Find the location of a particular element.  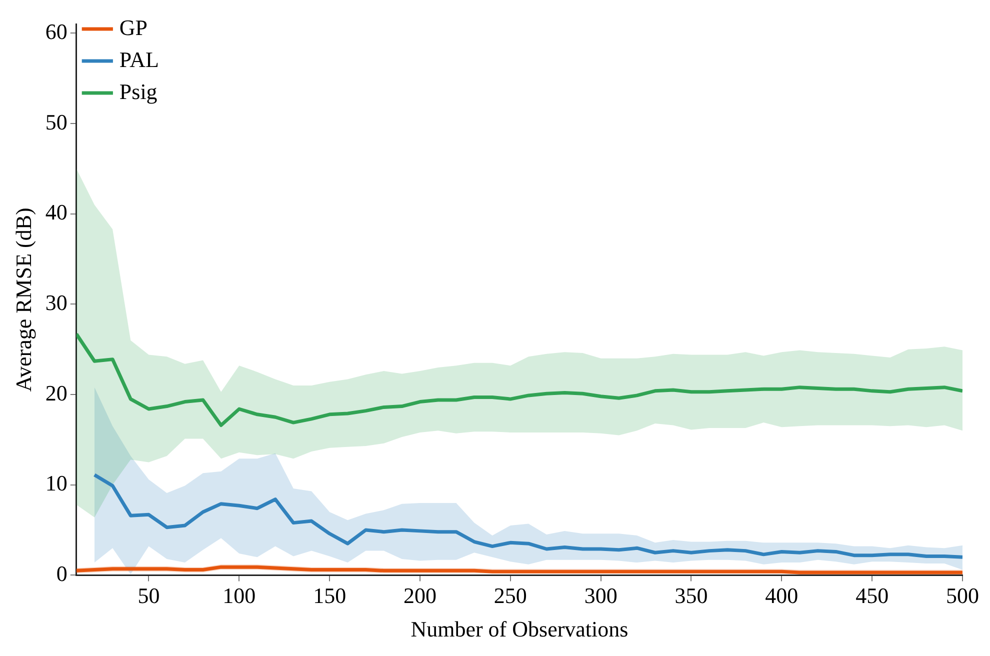

y-tick-label: 10 is located at coordinates (56, 483).